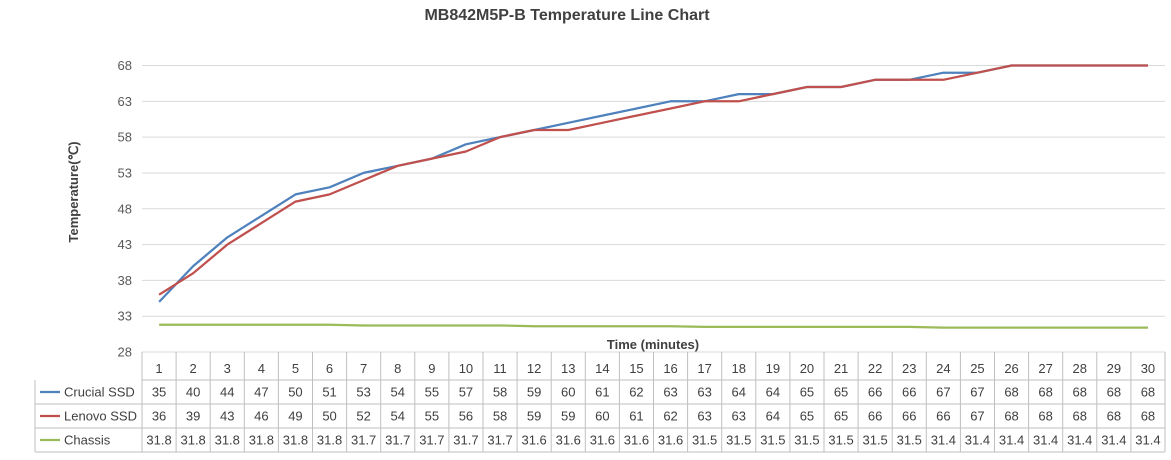 This screenshot has height=460, width=1171. What do you see at coordinates (99, 392) in the screenshot?
I see `legend-entry: Crucial SSD` at bounding box center [99, 392].